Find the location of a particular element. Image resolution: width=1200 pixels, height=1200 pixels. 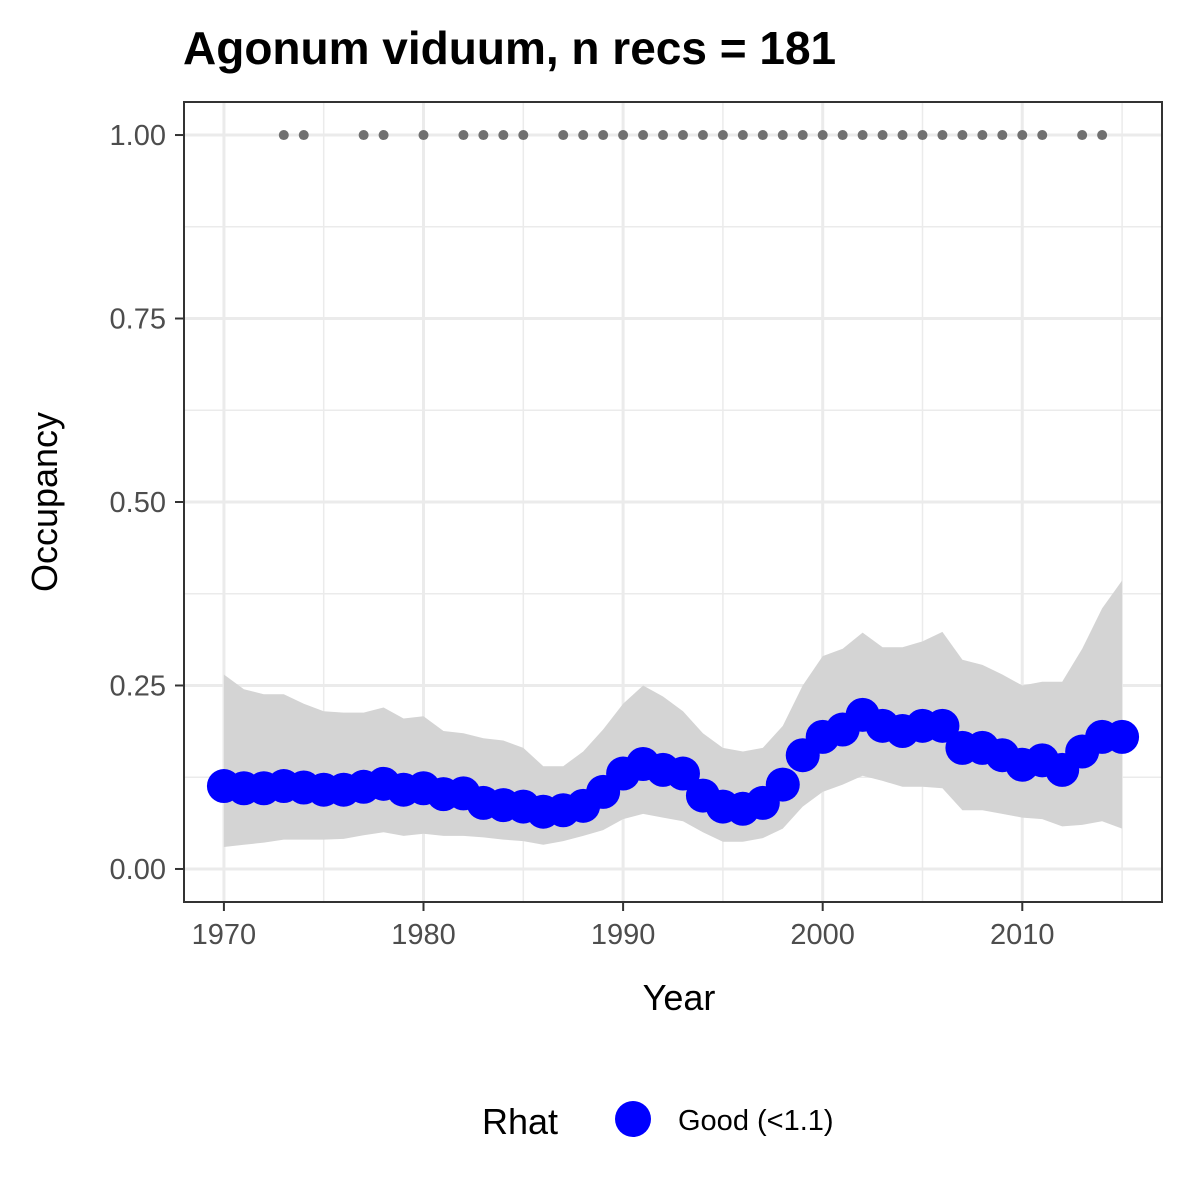

x-tick-label: 1980 is located at coordinates (423, 935).